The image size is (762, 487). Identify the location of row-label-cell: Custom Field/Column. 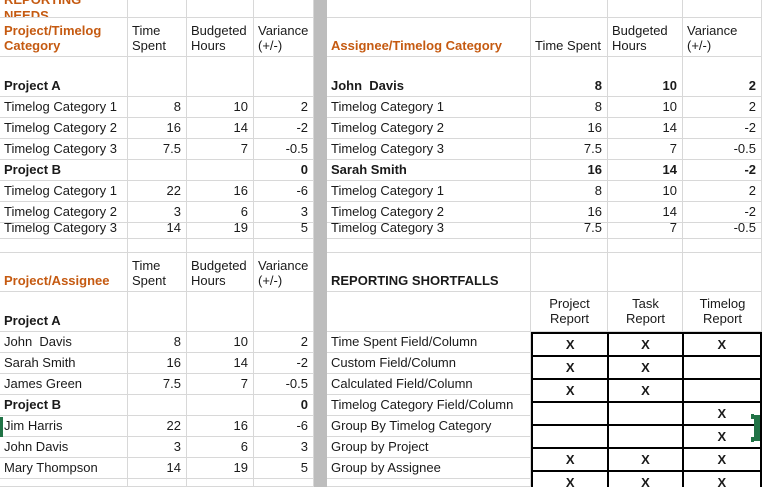
(429, 363).